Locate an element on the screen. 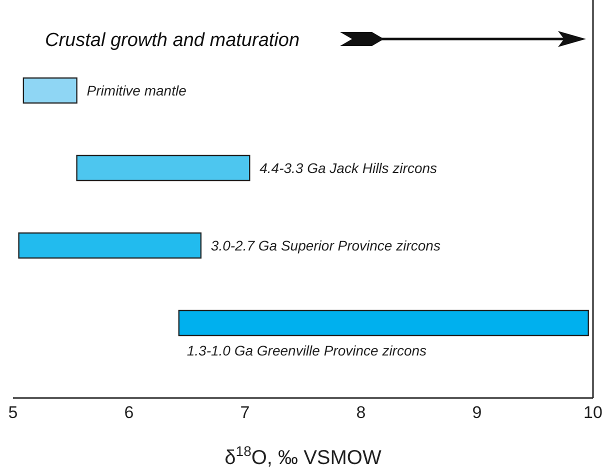  x-tick-label: 9 is located at coordinates (477, 412).